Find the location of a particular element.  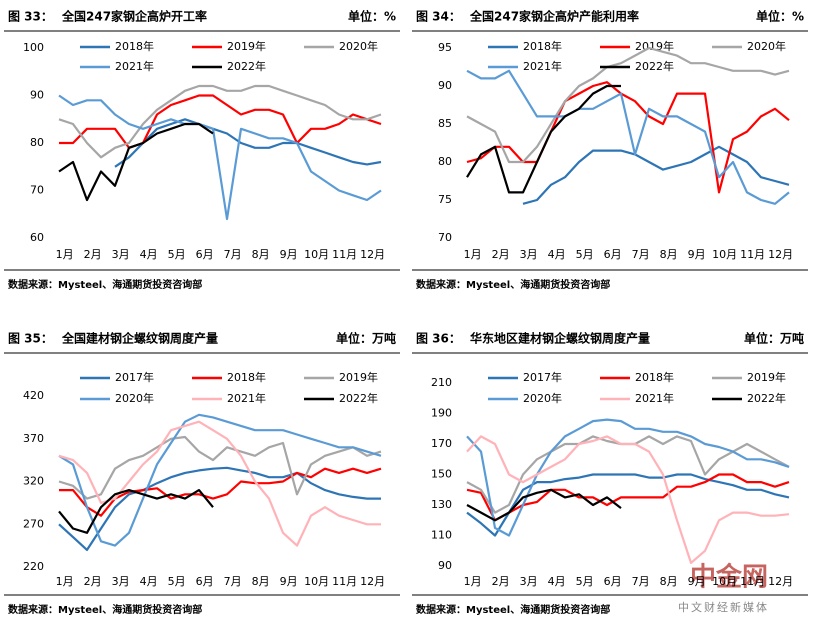

legend-label: 2019年 is located at coordinates (358, 377).